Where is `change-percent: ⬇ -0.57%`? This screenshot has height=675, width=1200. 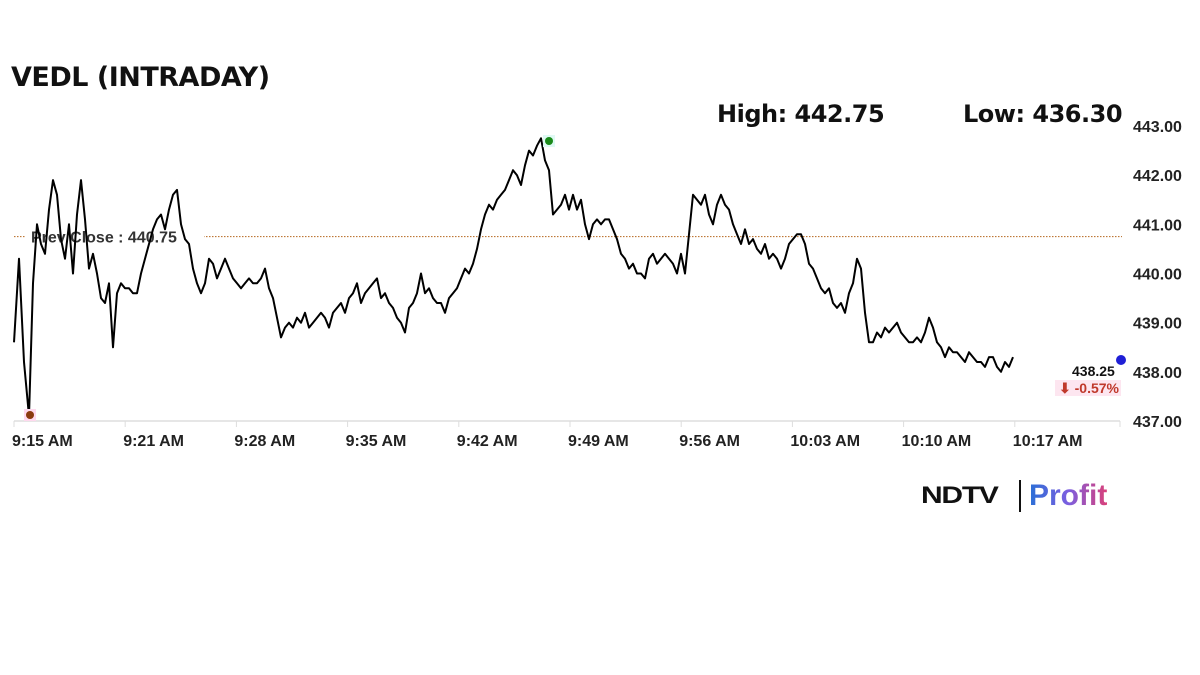 change-percent: ⬇ -0.57% is located at coordinates (1089, 388).